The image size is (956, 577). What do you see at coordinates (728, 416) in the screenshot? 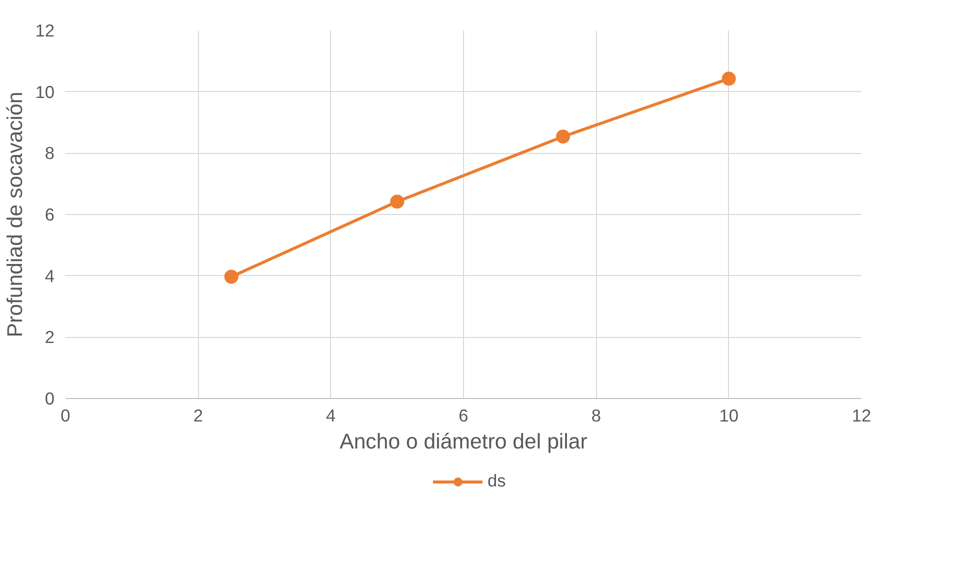
I see `x-tick-label: 10` at bounding box center [728, 416].